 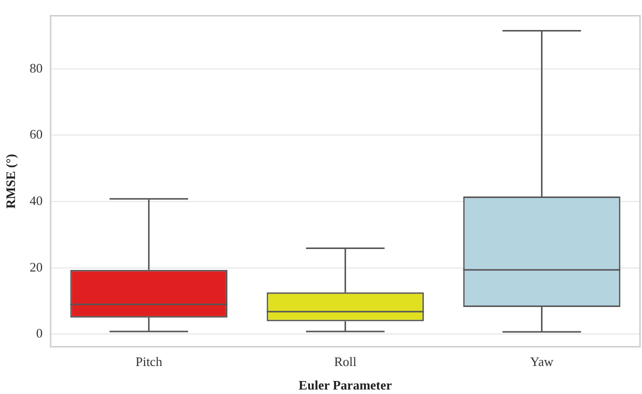 I want to click on x-axis-title: Euler Parameter, so click(x=345, y=385).